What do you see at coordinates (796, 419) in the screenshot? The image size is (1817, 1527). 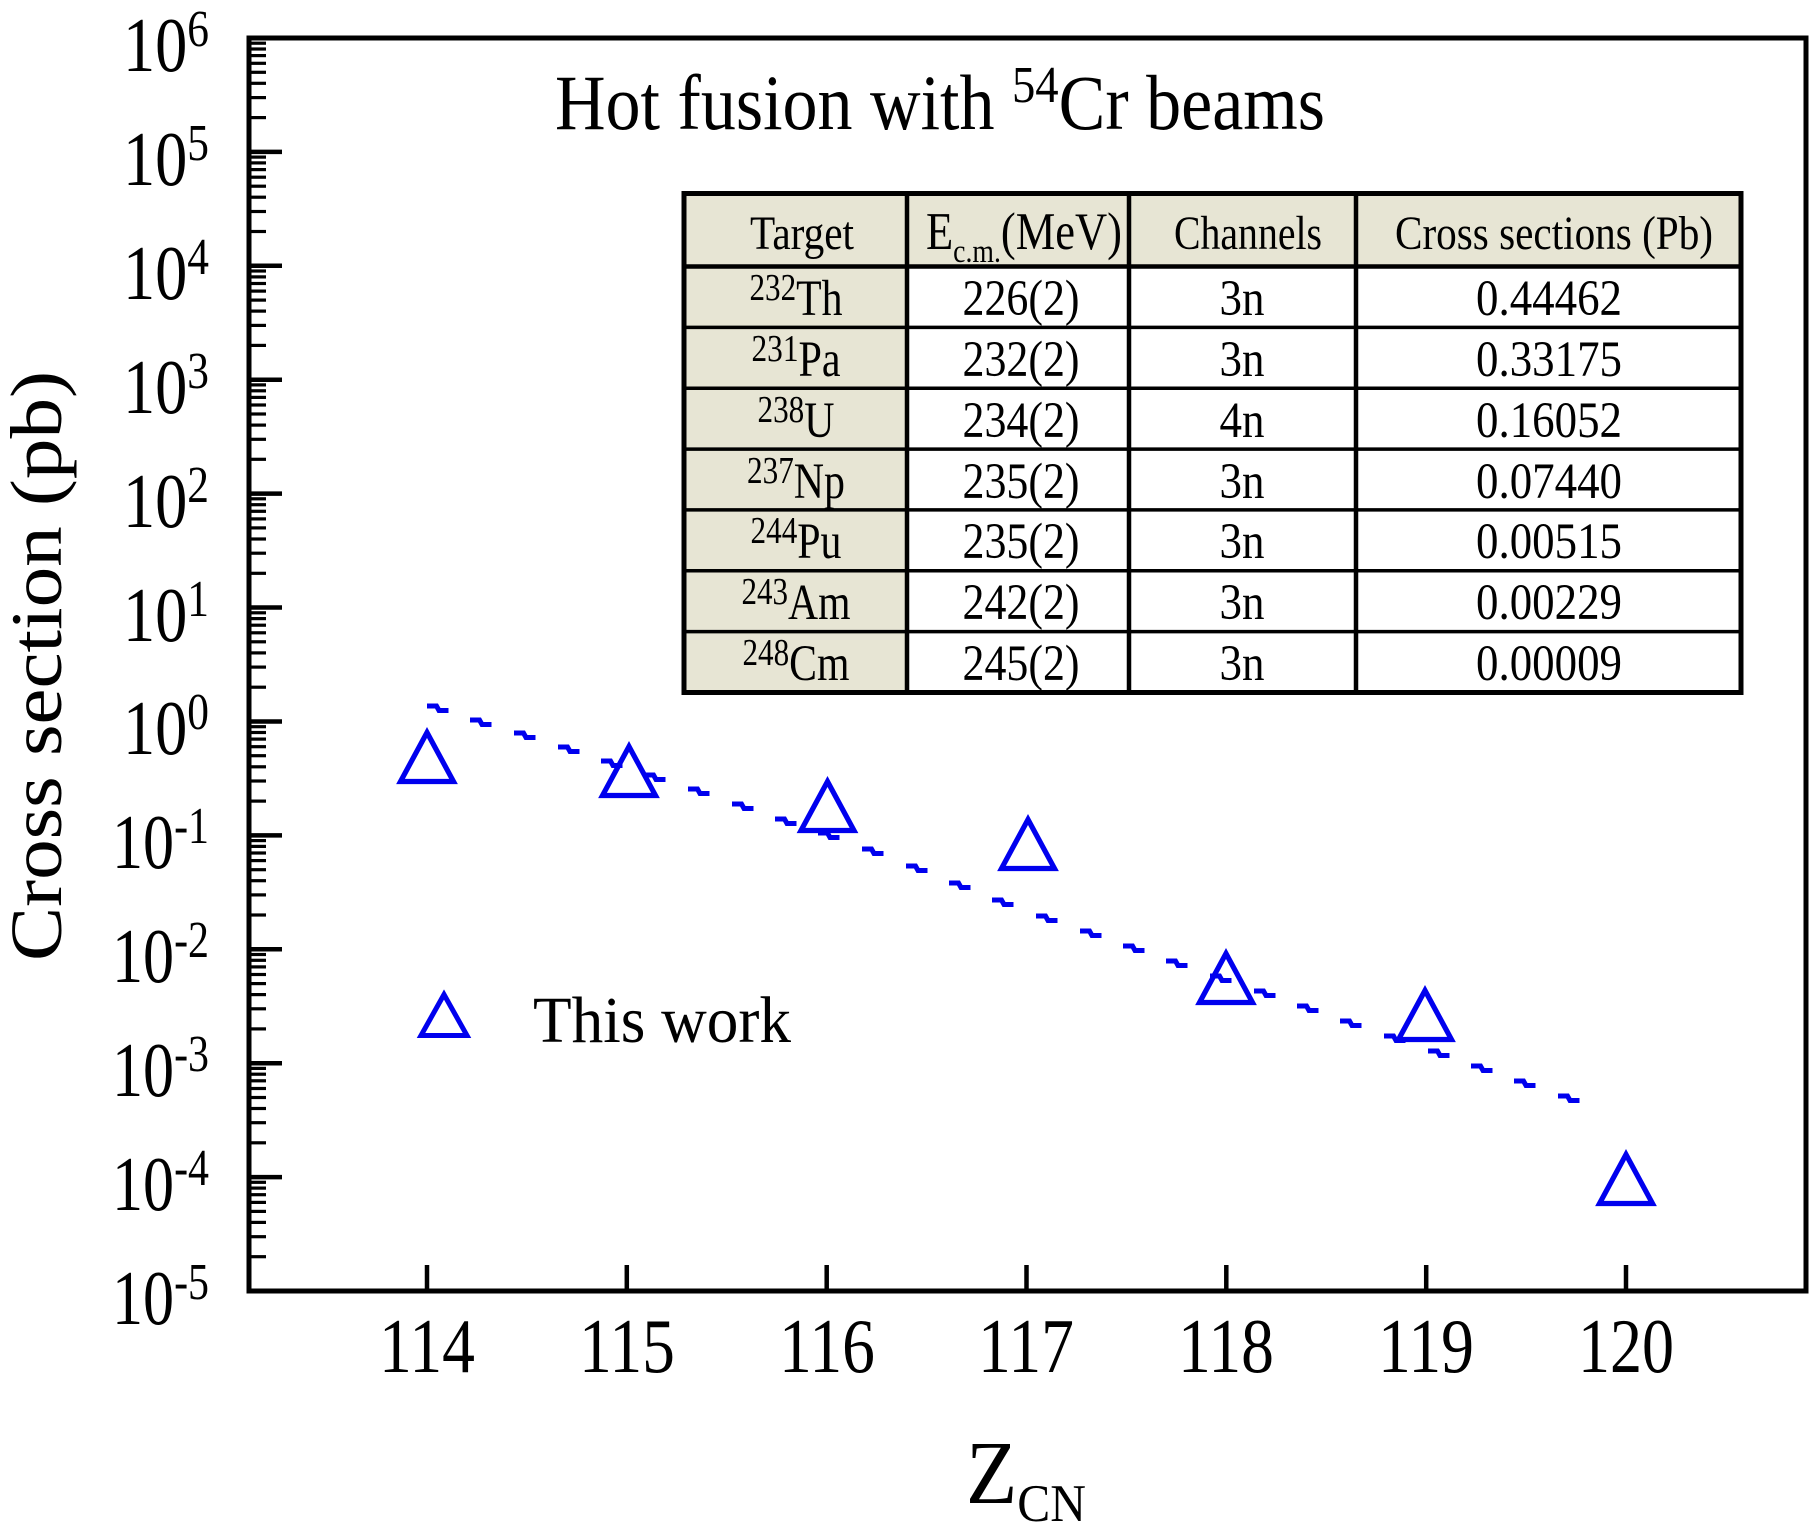 I see `svg-text: 238U` at bounding box center [796, 419].